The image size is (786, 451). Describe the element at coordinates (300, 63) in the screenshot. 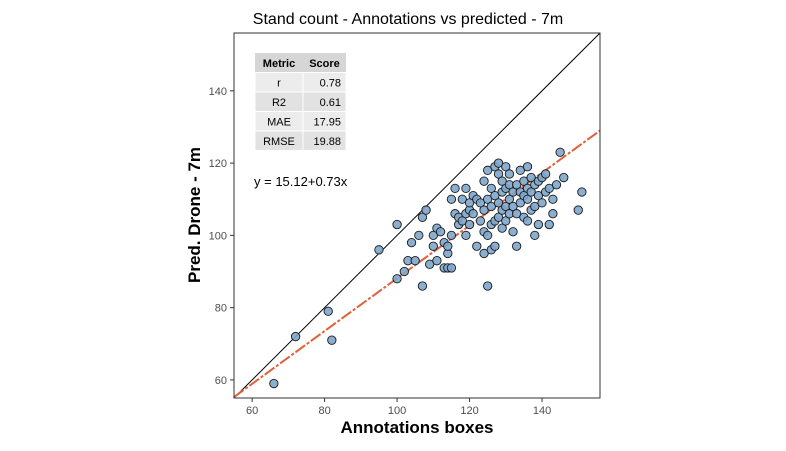

I see `table-header-bg` at that location.